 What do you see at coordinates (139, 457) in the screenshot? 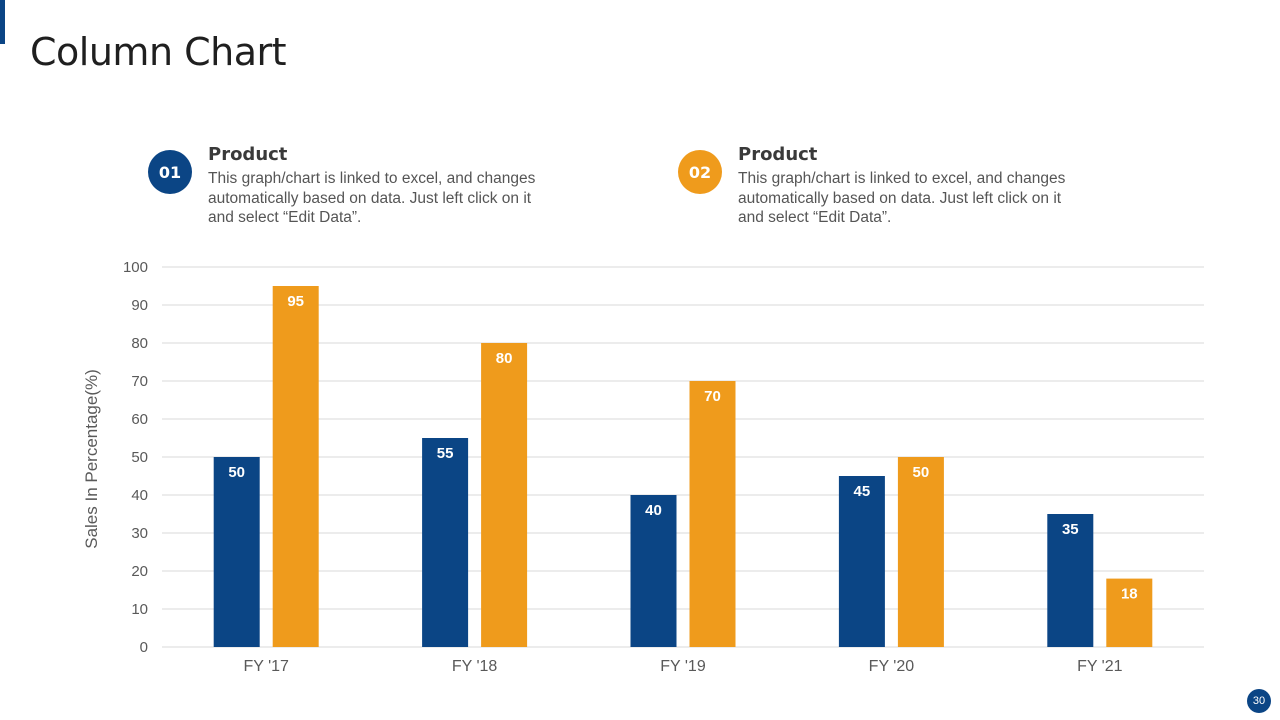
I see `y-tick-label: 50` at bounding box center [139, 457].